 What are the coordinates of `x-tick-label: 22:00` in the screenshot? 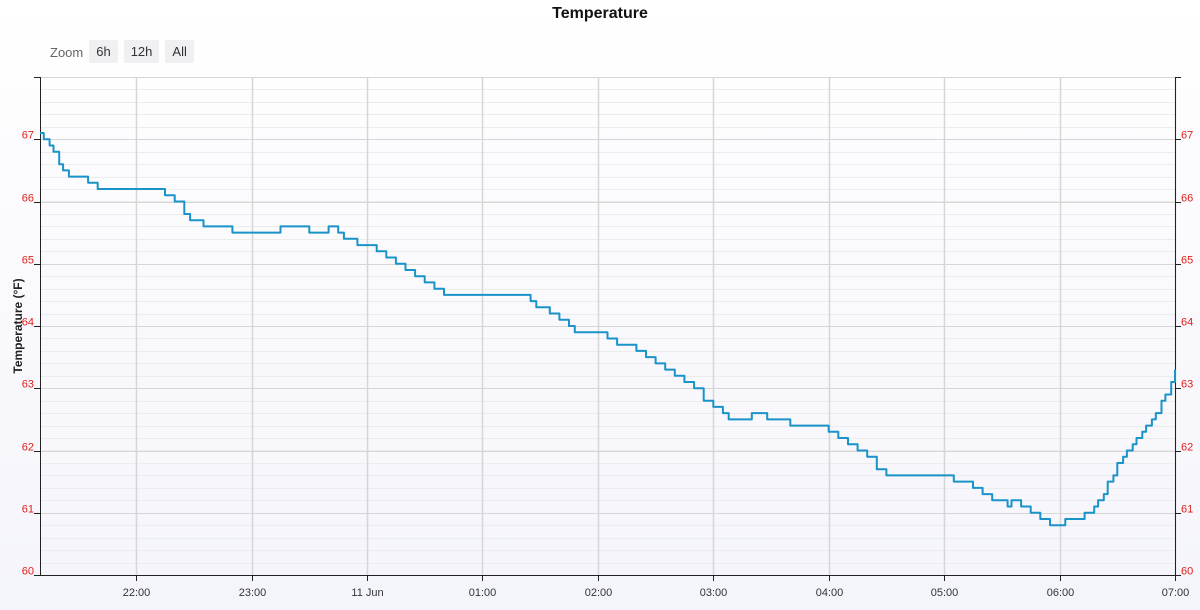 It's located at (137, 593).